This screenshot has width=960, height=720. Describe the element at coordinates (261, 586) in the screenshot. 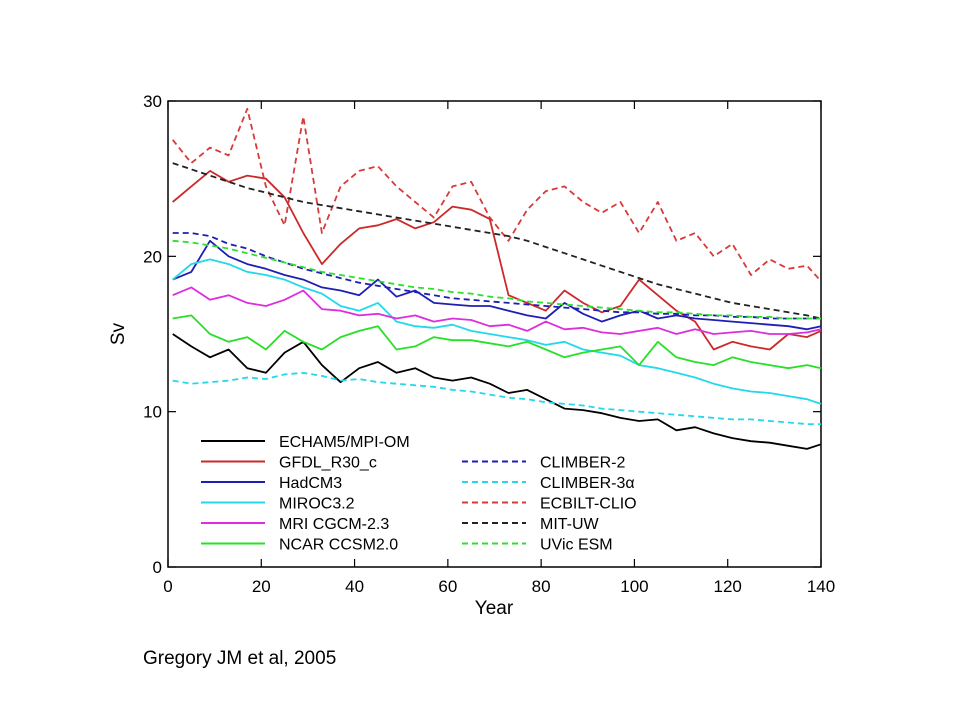

I see `x-tick-label: 20` at that location.